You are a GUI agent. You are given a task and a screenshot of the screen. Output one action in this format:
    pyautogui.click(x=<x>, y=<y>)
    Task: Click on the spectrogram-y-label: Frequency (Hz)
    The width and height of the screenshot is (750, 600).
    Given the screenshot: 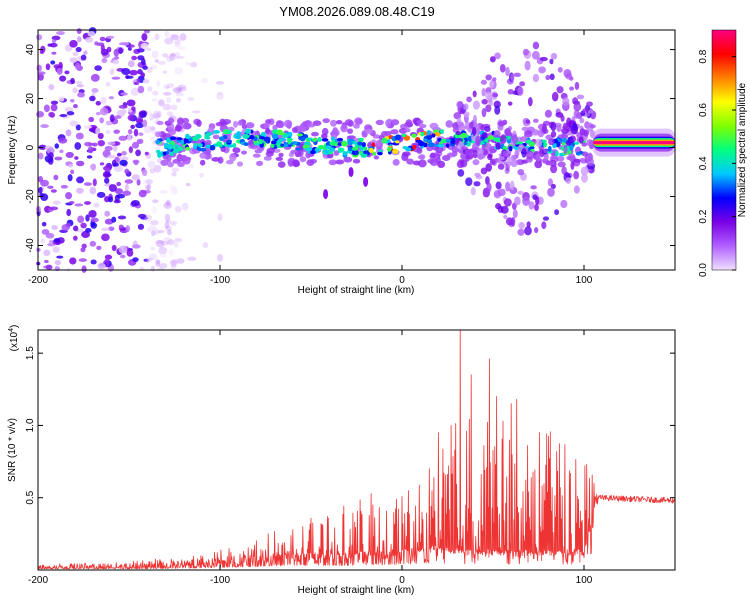 What is the action you would take?
    pyautogui.click(x=12, y=150)
    